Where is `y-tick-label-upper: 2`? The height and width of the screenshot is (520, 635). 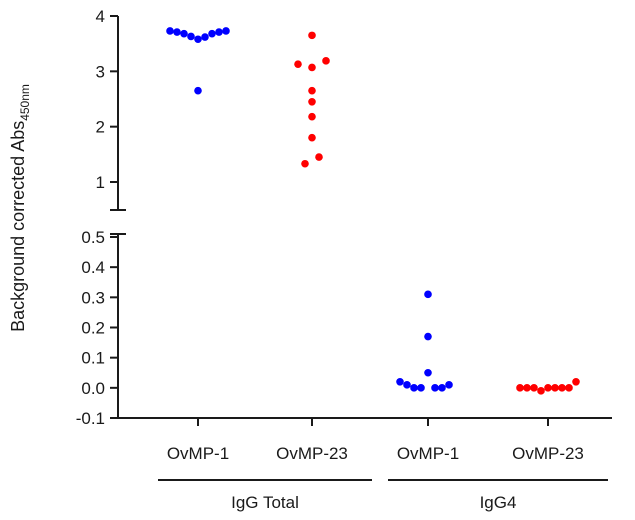
y-tick-label-upper: 2 is located at coordinates (100, 127).